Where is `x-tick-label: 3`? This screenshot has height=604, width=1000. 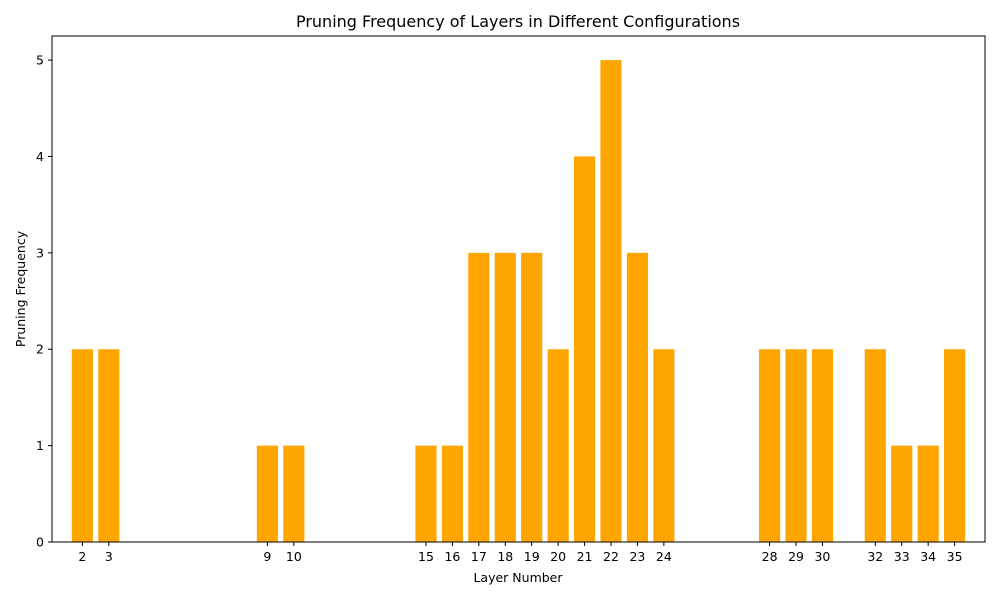 x-tick-label: 3 is located at coordinates (109, 556).